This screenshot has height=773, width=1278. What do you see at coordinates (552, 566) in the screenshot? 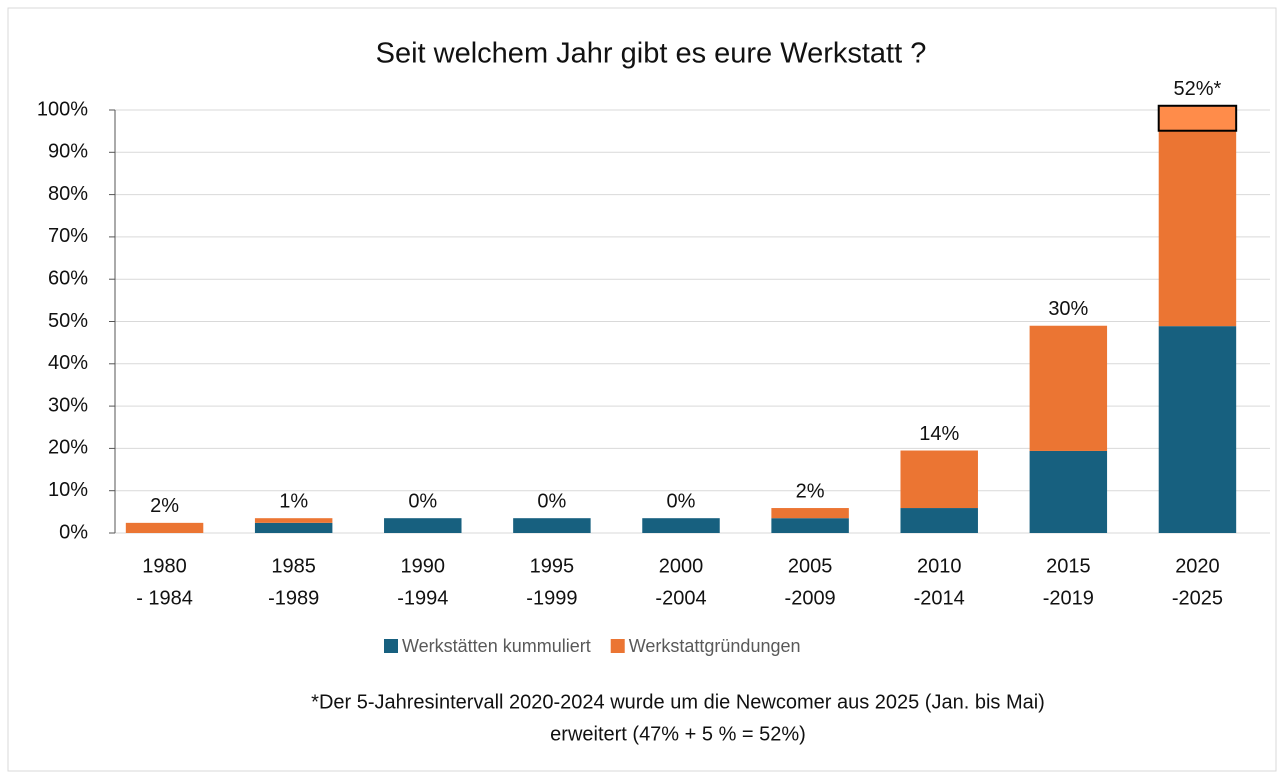
I see `x-tick-label: 1995` at bounding box center [552, 566].